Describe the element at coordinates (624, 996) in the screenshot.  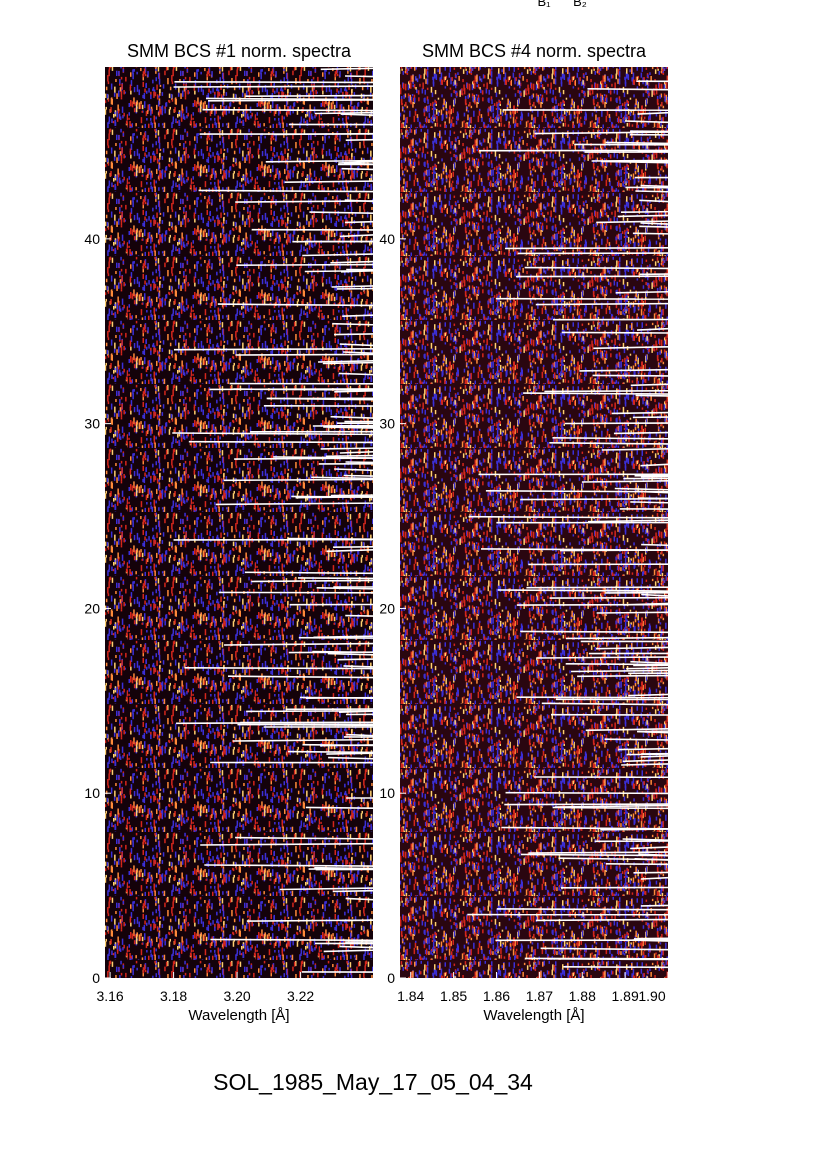
I see `x-tick-label: 1.89` at that location.